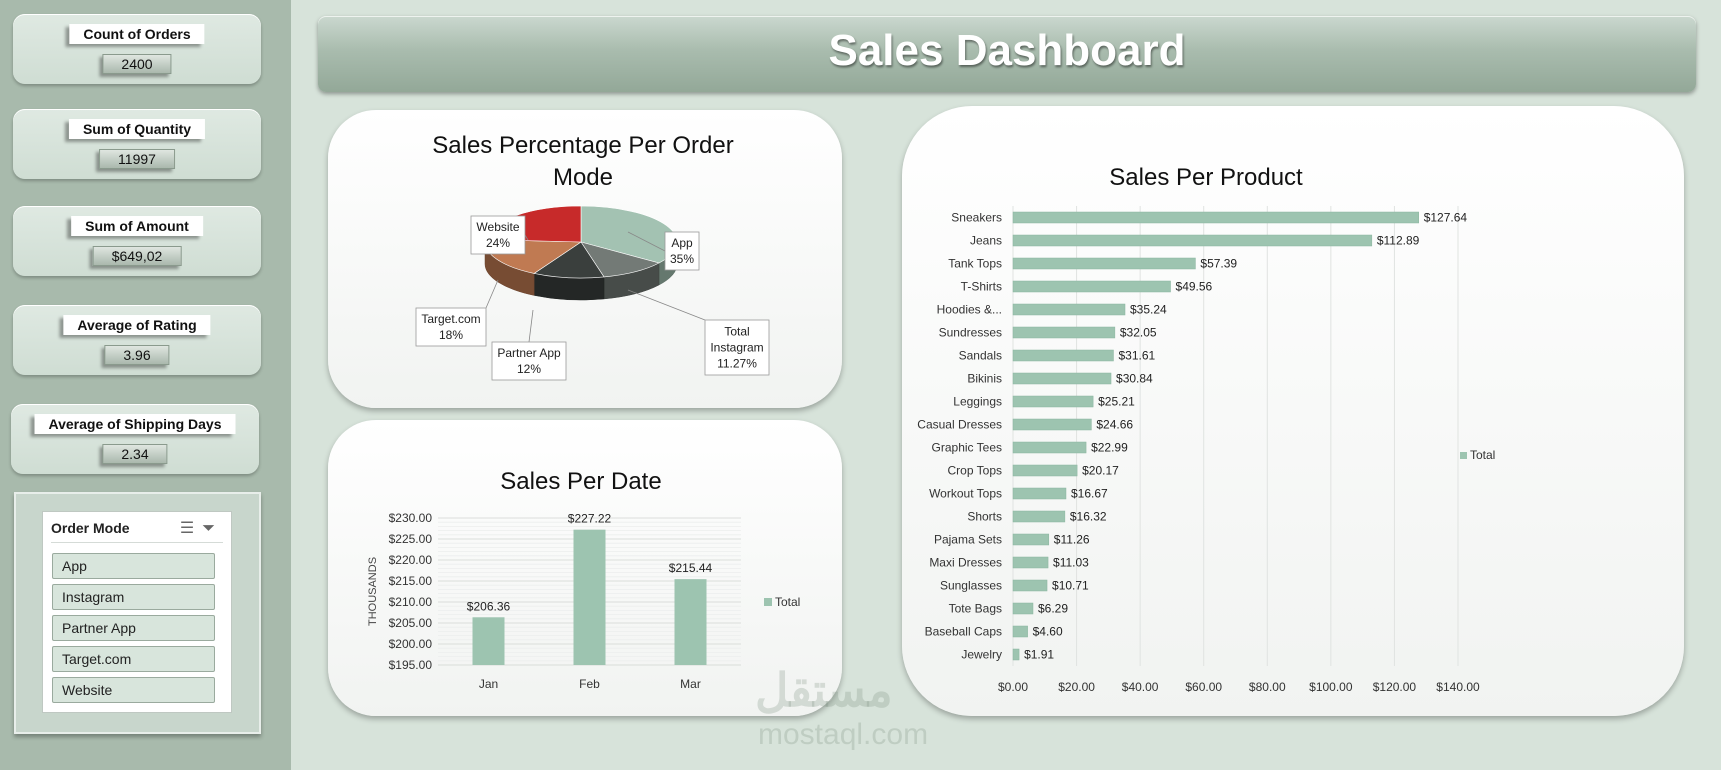 This screenshot has height=770, width=1721. Describe the element at coordinates (971, 586) in the screenshot. I see `product-category-label: Sunglasses` at that location.